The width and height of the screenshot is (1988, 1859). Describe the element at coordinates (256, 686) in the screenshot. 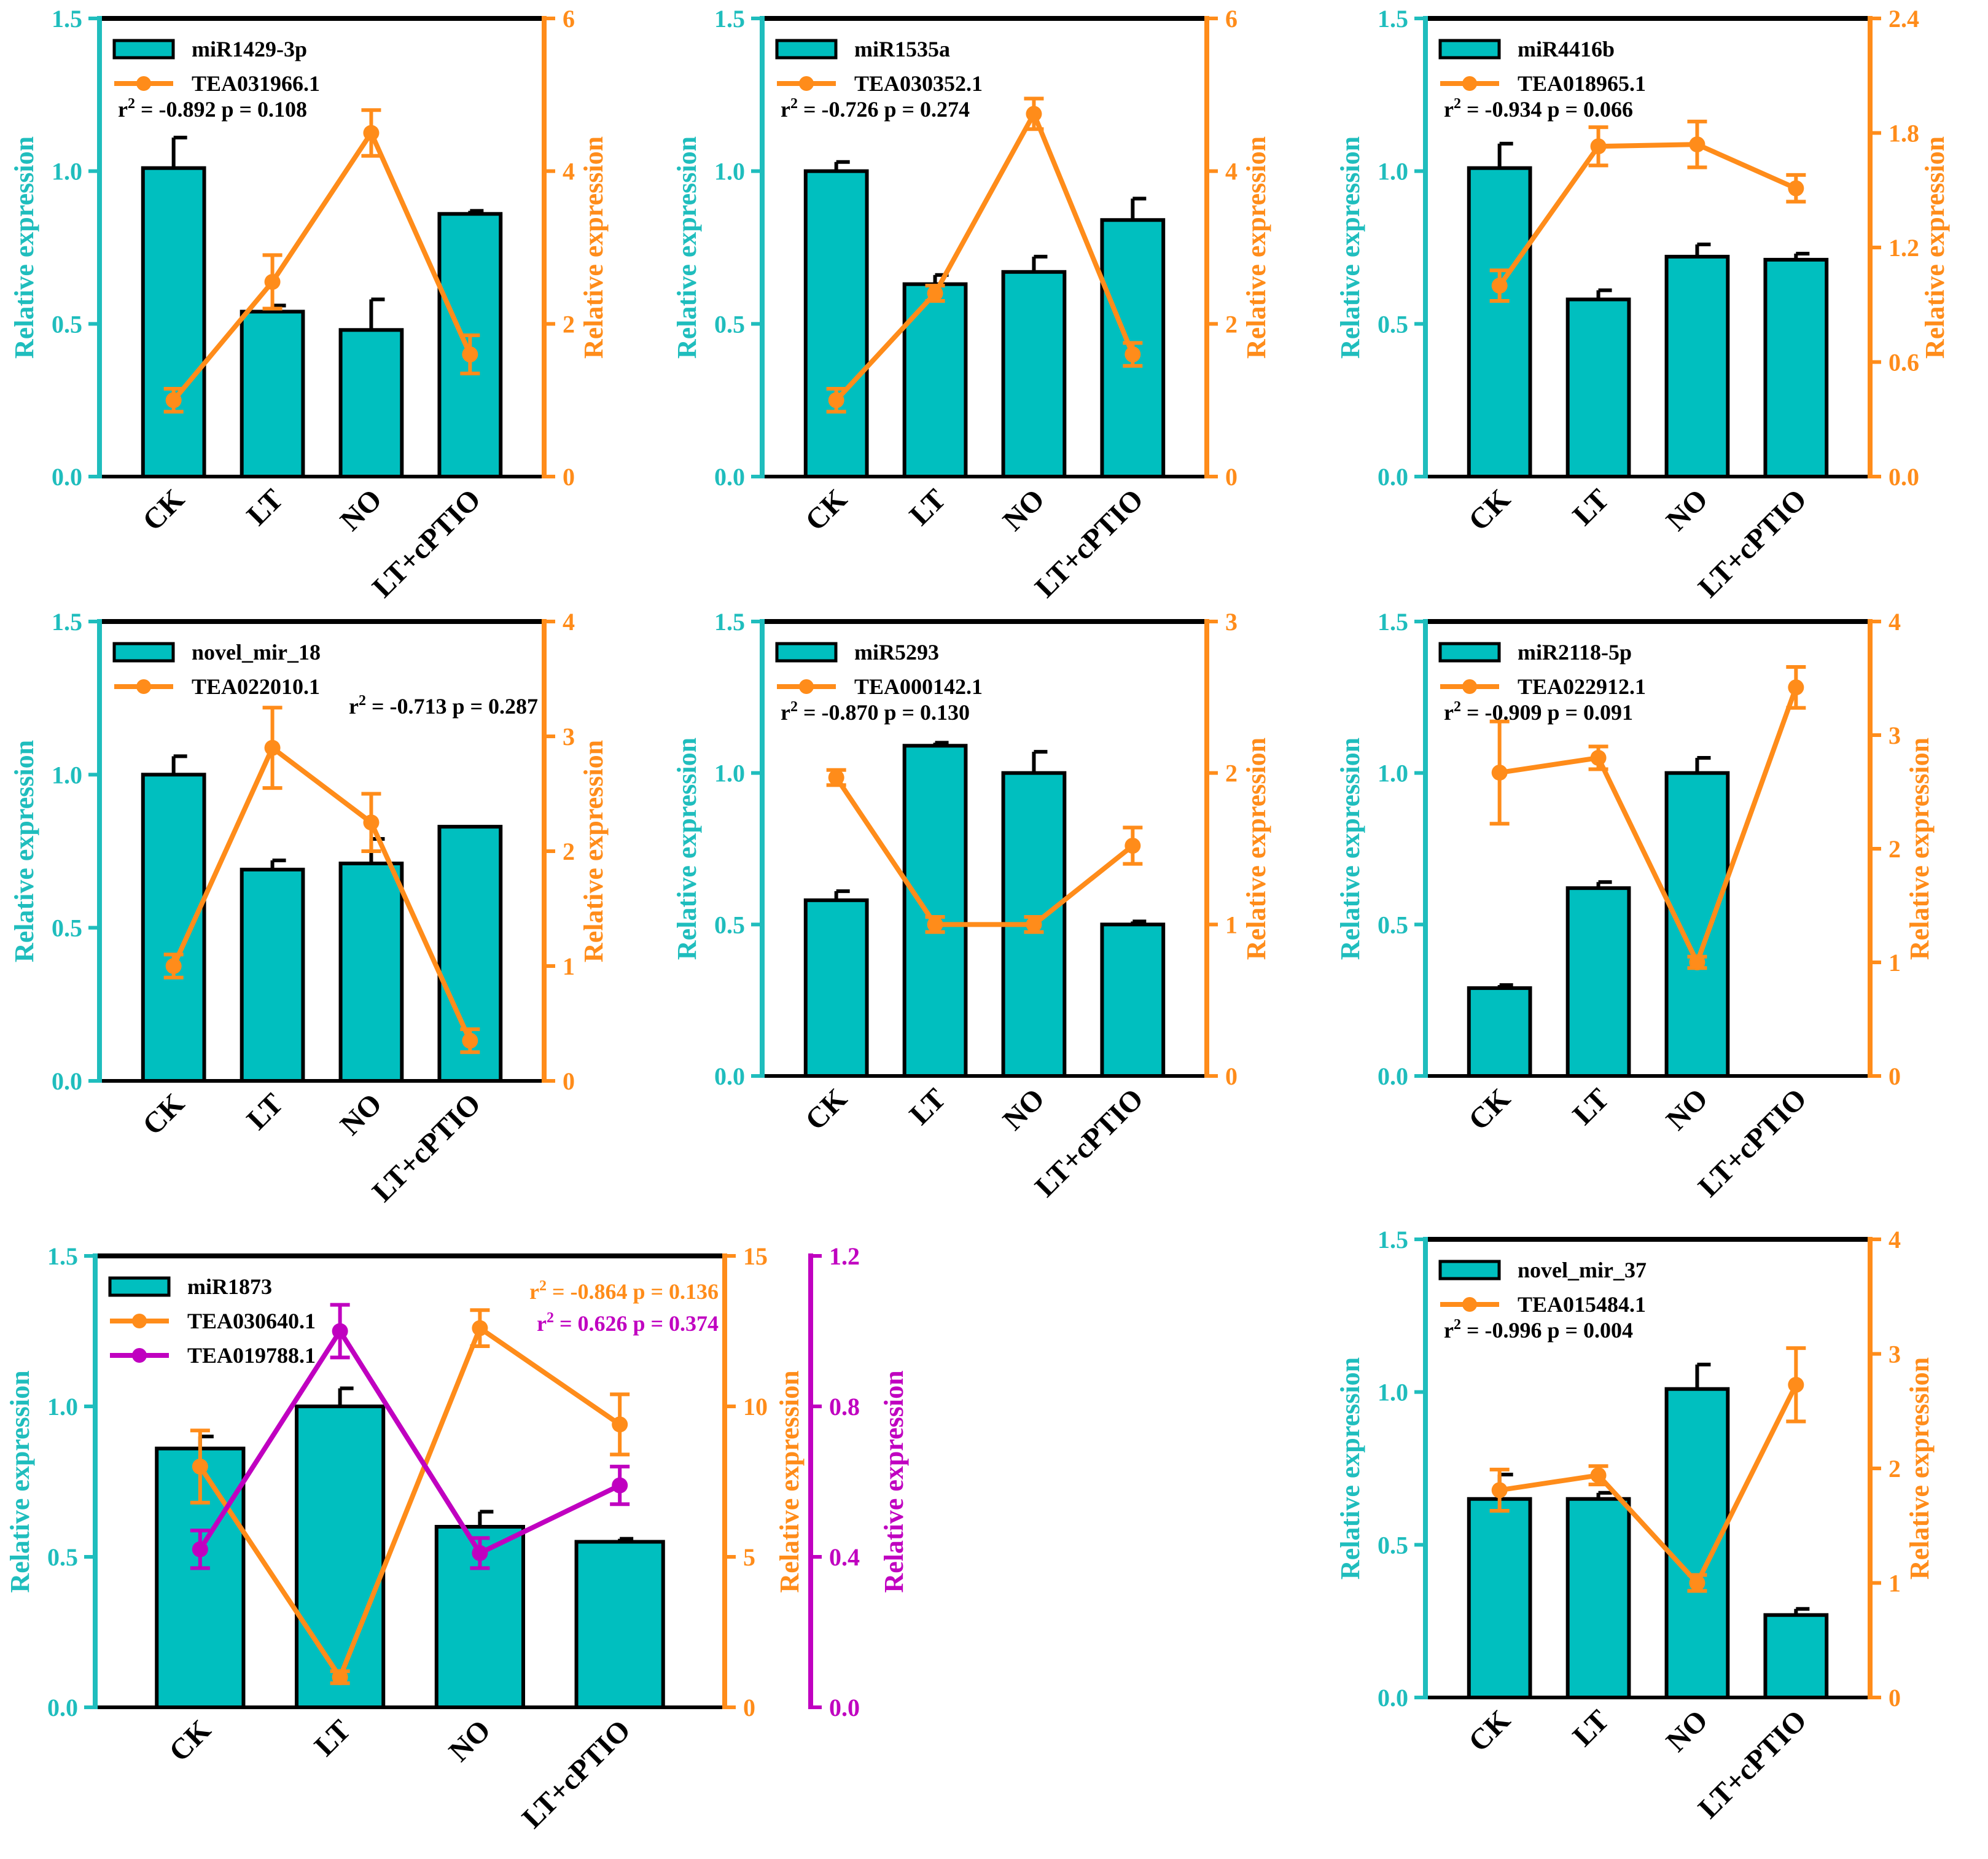

I see `legend-label: TEA022010.1` at that location.